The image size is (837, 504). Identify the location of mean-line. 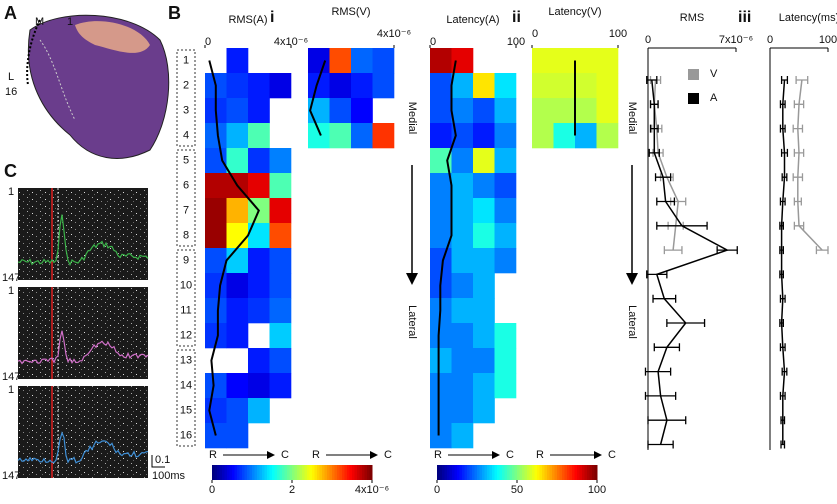
(447, 248).